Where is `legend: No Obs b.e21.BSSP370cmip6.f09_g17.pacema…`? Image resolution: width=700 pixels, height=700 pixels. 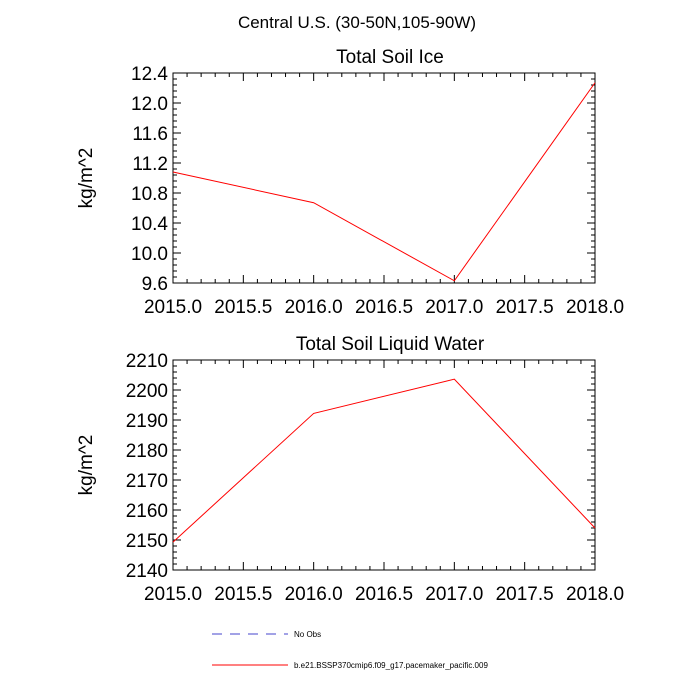
legend: No Obs b.e21.BSSP370cmip6.f09_g17.pacema… is located at coordinates (350, 650).